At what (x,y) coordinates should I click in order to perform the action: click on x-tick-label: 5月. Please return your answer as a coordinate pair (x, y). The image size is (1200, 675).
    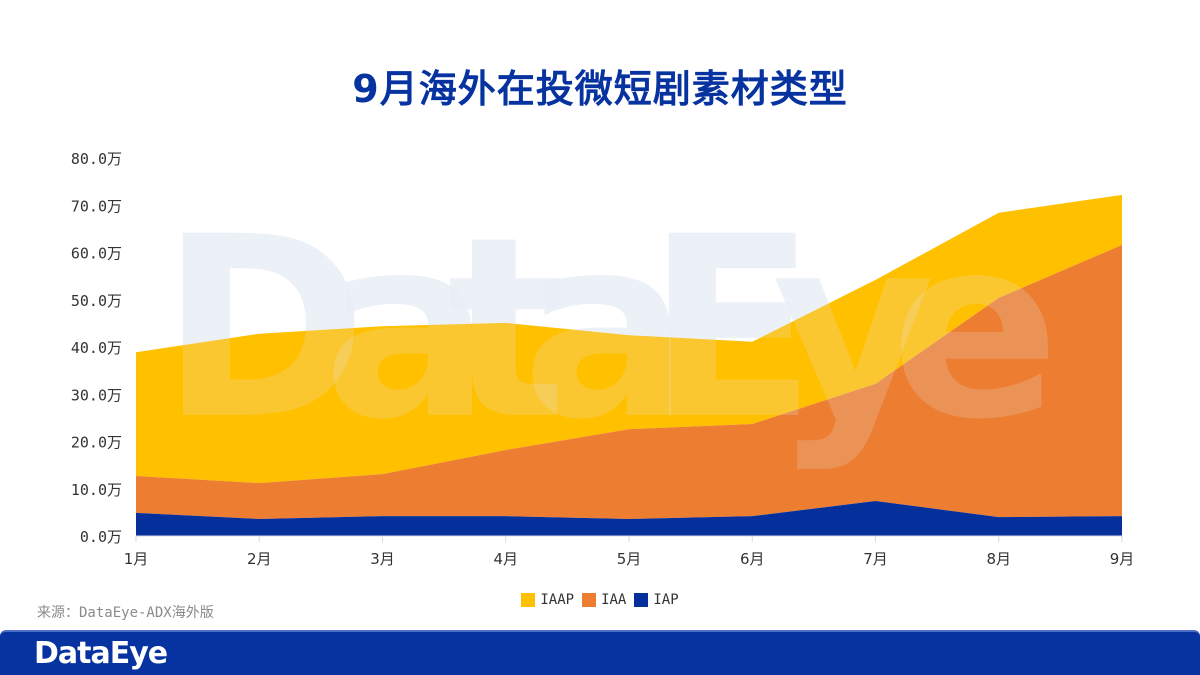
    Looking at the image, I should click on (629, 559).